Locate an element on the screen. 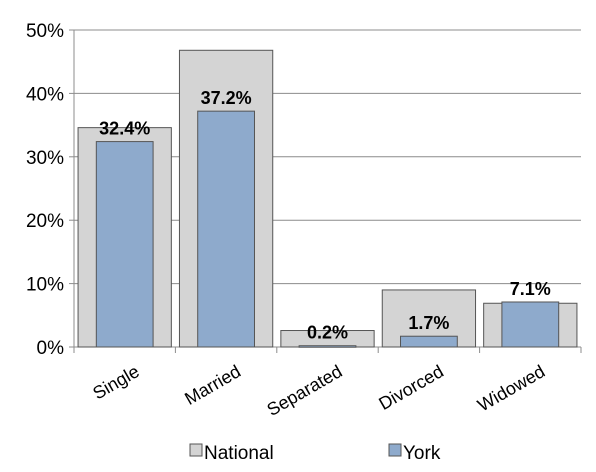  bar-york-single is located at coordinates (124, 244).